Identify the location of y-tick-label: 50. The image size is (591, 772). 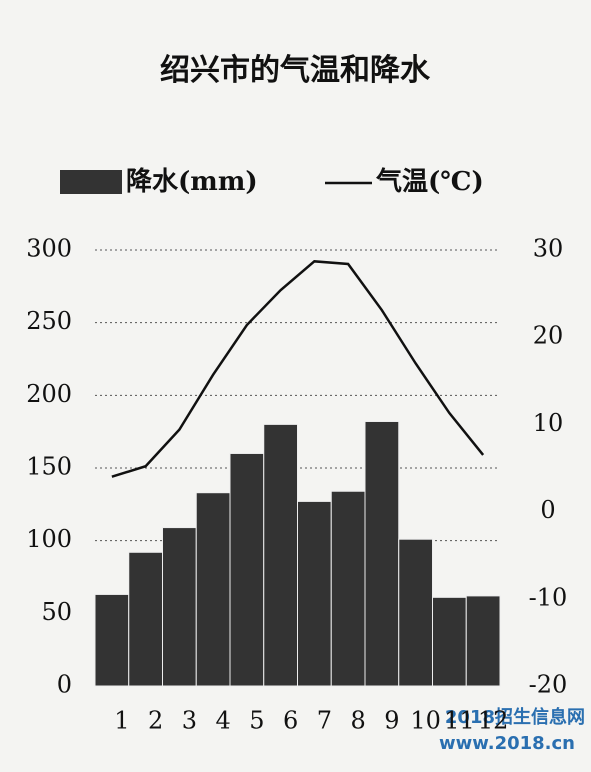
(56, 612).